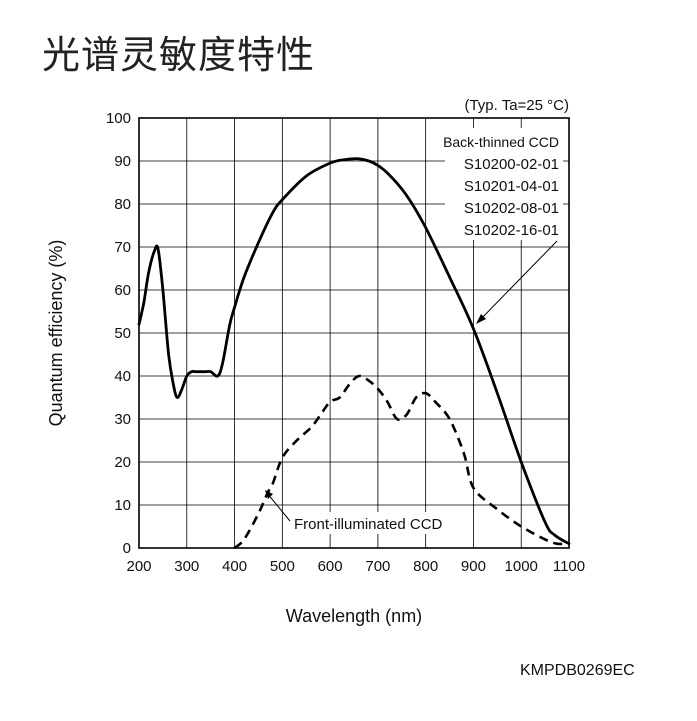 This screenshot has height=721, width=697. What do you see at coordinates (269, 494) in the screenshot?
I see `front-illuminated-pointer-arrowhead` at bounding box center [269, 494].